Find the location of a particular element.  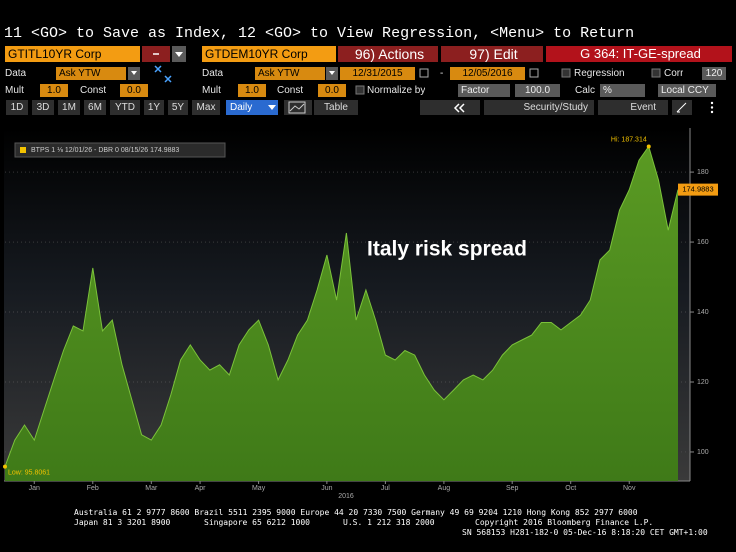

x-tick-label: Nov is located at coordinates (629, 488).